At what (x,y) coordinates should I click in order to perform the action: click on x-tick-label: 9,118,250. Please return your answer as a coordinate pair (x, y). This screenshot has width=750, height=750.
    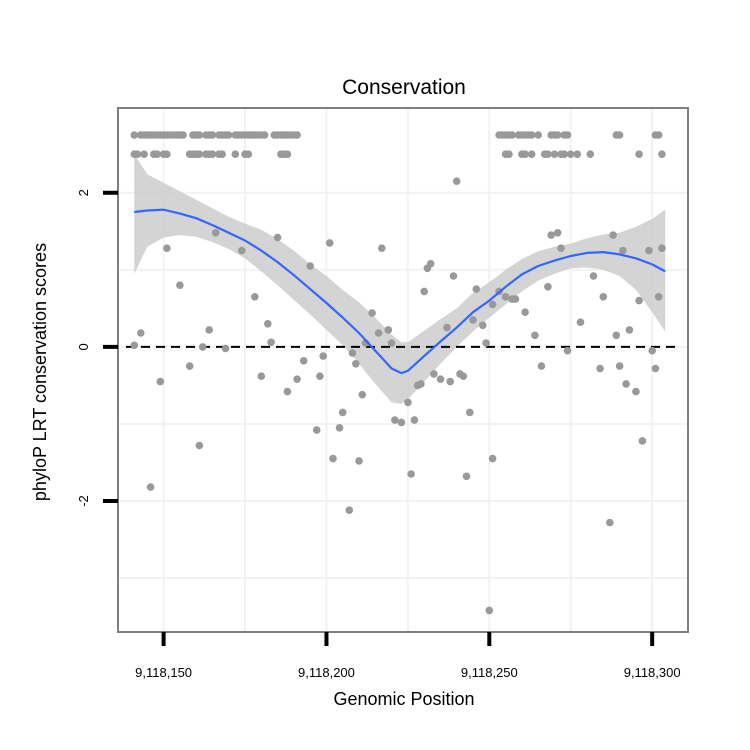
    Looking at the image, I should click on (489, 672).